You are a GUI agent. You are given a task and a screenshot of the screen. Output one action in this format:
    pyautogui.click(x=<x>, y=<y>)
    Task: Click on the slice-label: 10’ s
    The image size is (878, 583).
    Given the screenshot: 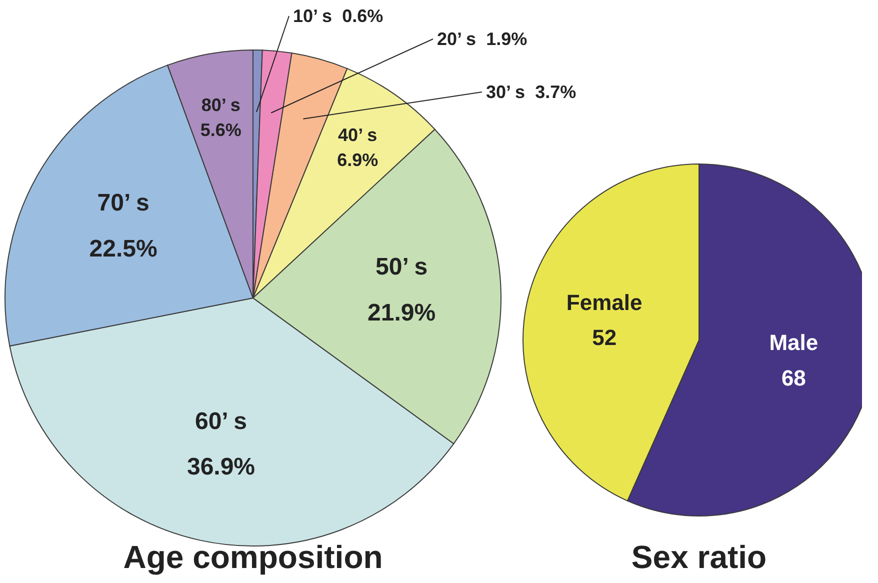 What is the action you would take?
    pyautogui.click(x=312, y=16)
    